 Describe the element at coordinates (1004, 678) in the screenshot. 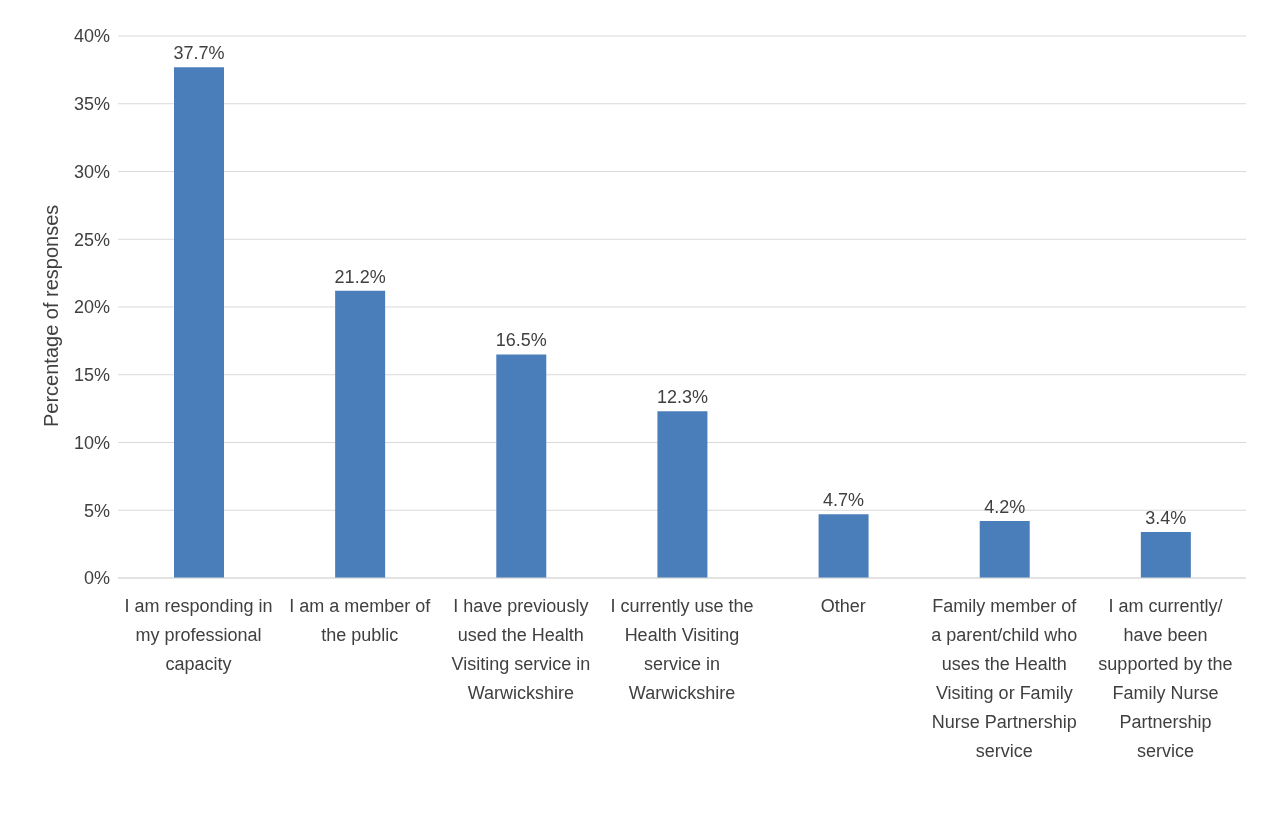

I see `x-tick-label: Family member of a parent/child who uses the Health Visiting or Family Nurse Partnership service` at that location.